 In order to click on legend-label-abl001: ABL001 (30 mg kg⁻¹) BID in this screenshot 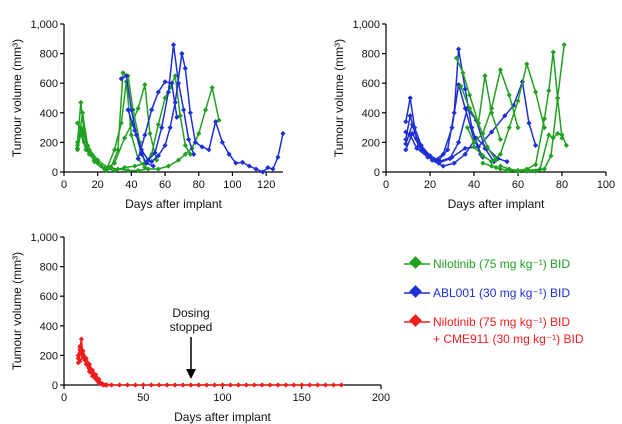, I will do `click(501, 293)`.